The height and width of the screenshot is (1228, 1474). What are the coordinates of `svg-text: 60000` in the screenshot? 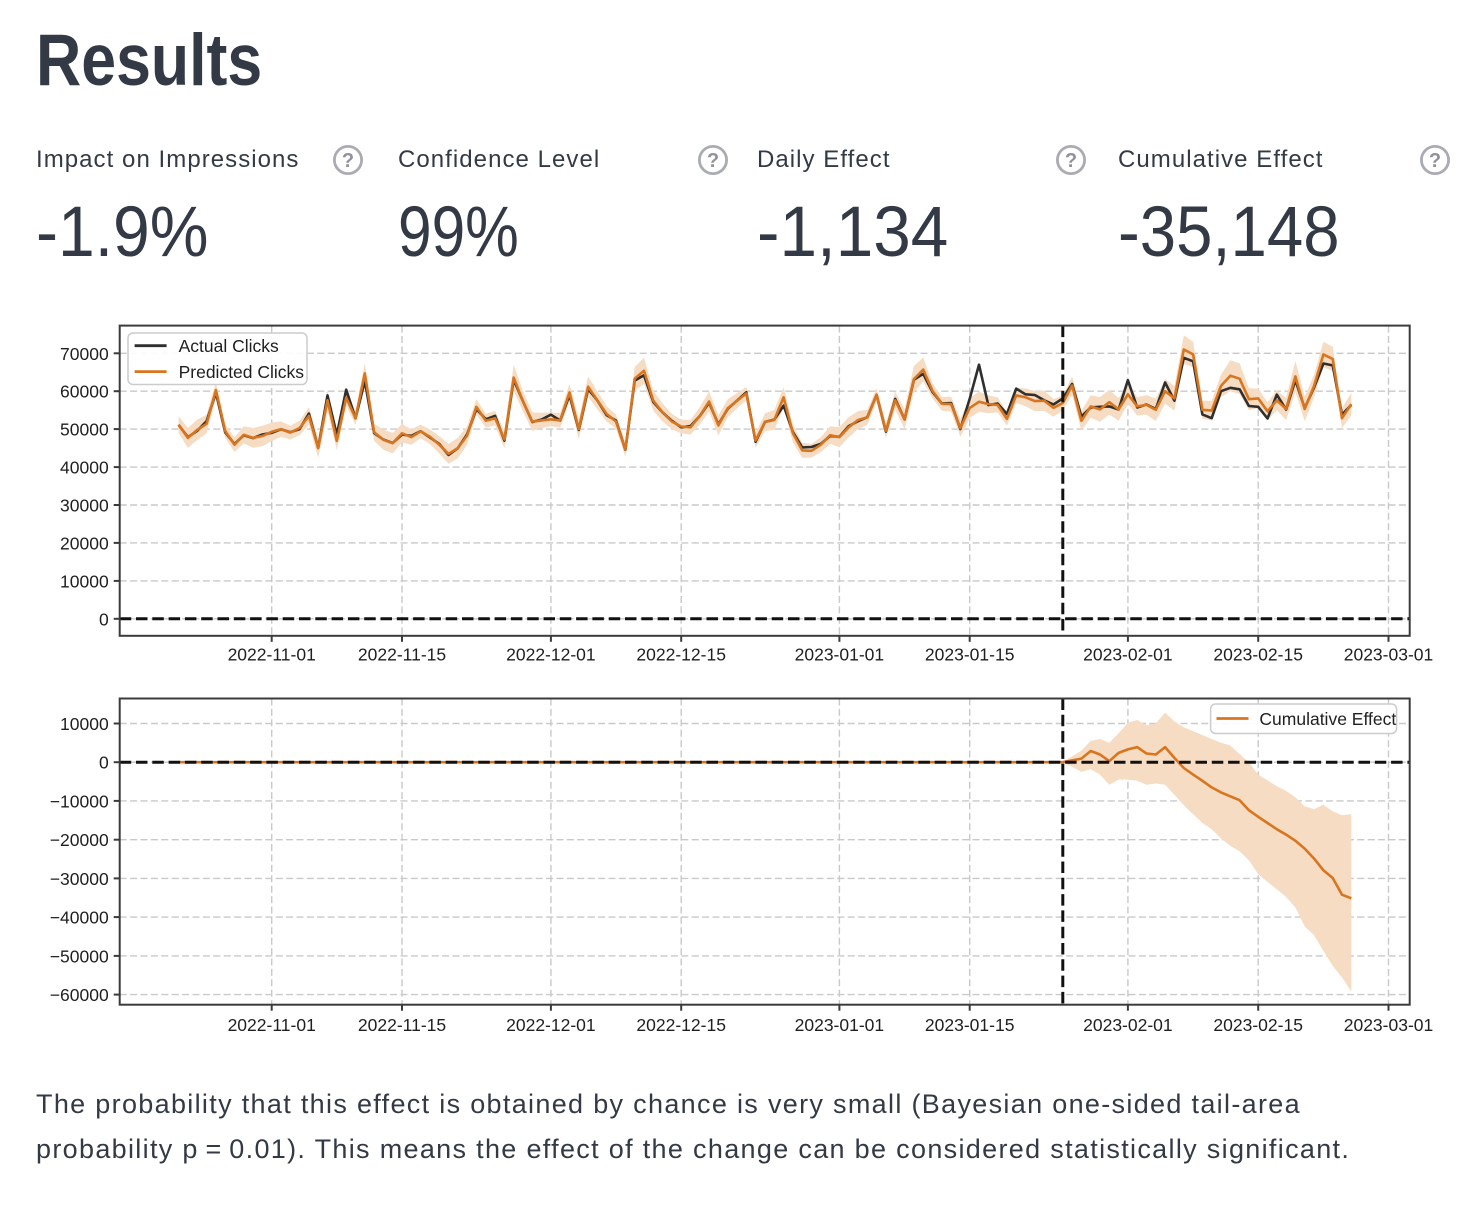 It's located at (84, 392).